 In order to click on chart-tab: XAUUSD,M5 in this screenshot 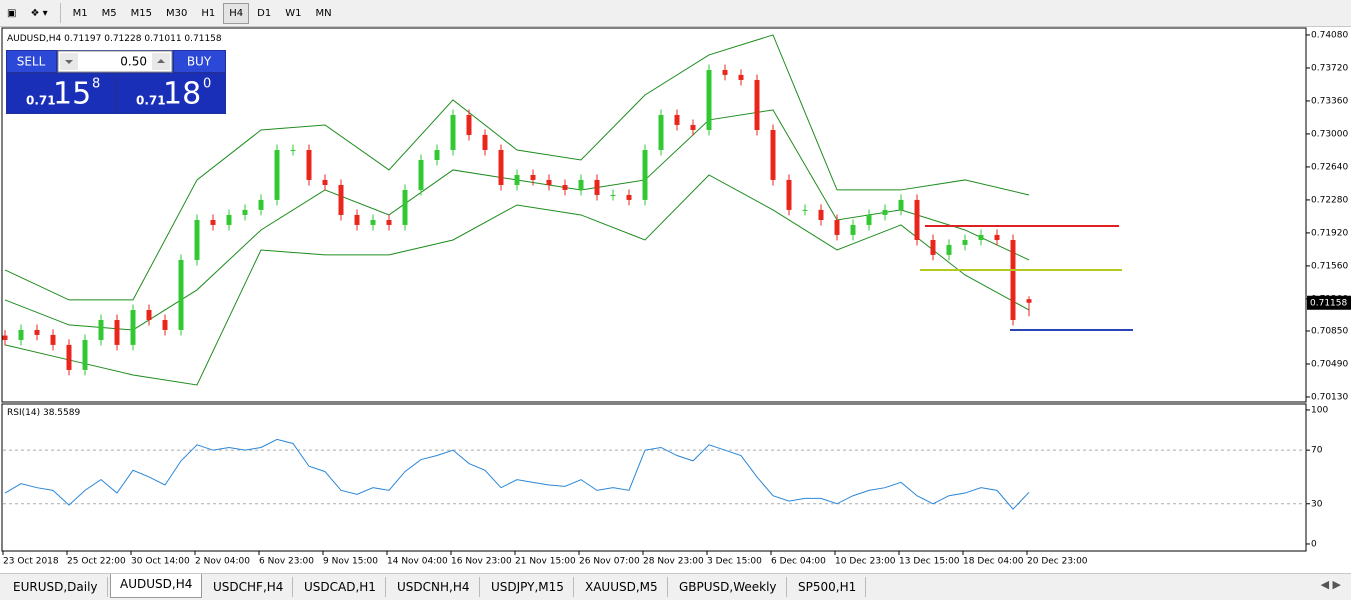, I will do `click(622, 587)`.